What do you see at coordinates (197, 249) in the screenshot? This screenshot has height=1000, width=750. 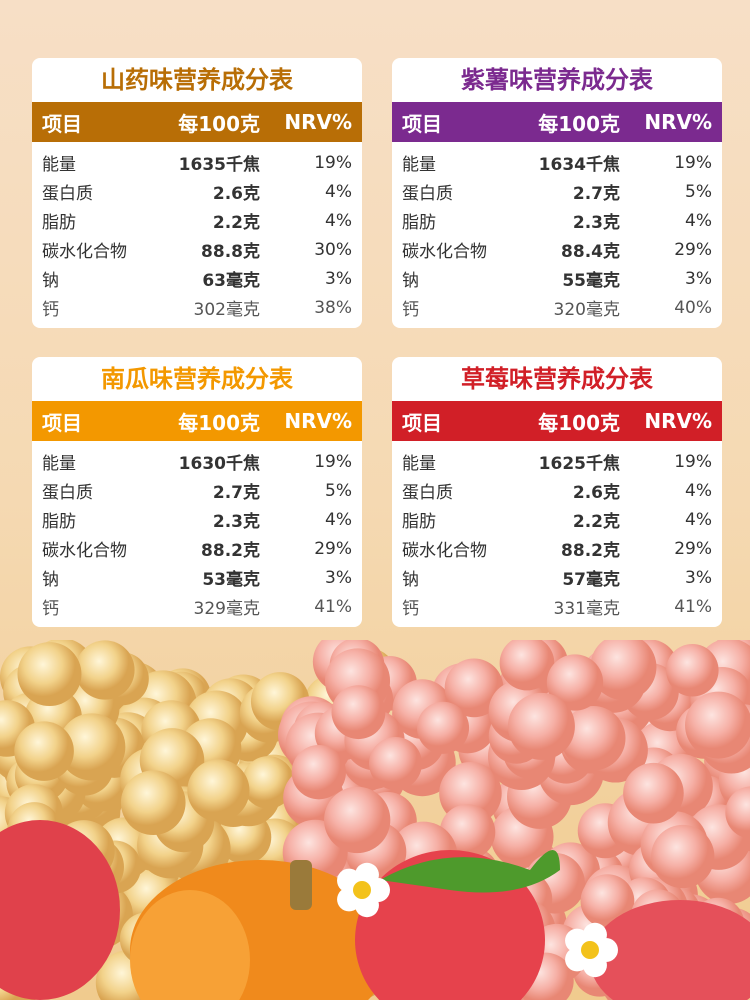 I see `table-row: 碳水化合物 88.8克 30%` at bounding box center [197, 249].